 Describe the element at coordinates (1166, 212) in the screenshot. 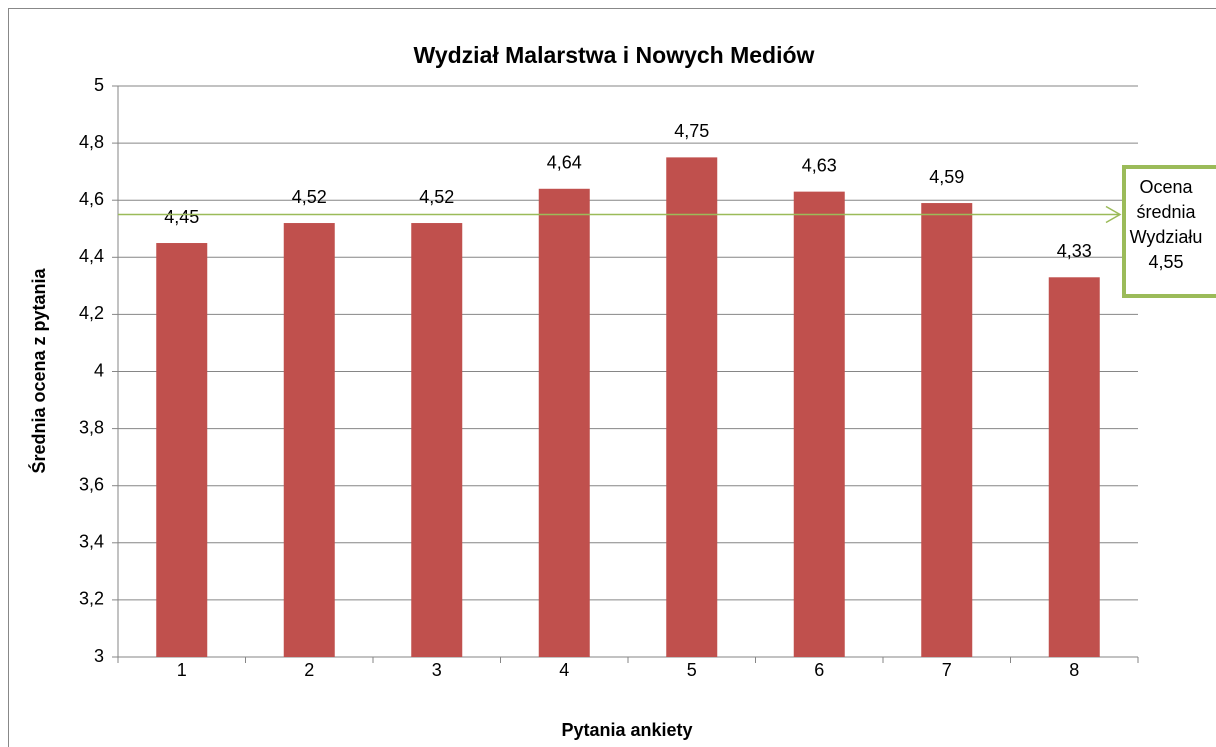

I see `annotation-text: średnia` at that location.